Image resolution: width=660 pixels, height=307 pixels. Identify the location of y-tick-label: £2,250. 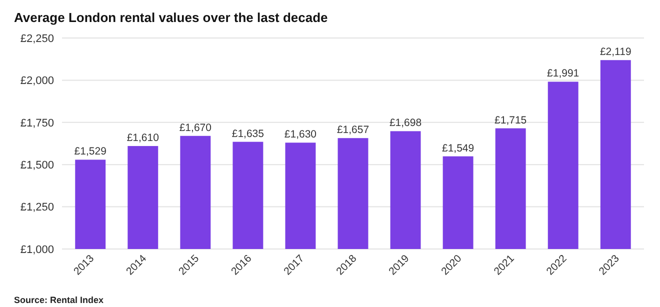
(37, 38).